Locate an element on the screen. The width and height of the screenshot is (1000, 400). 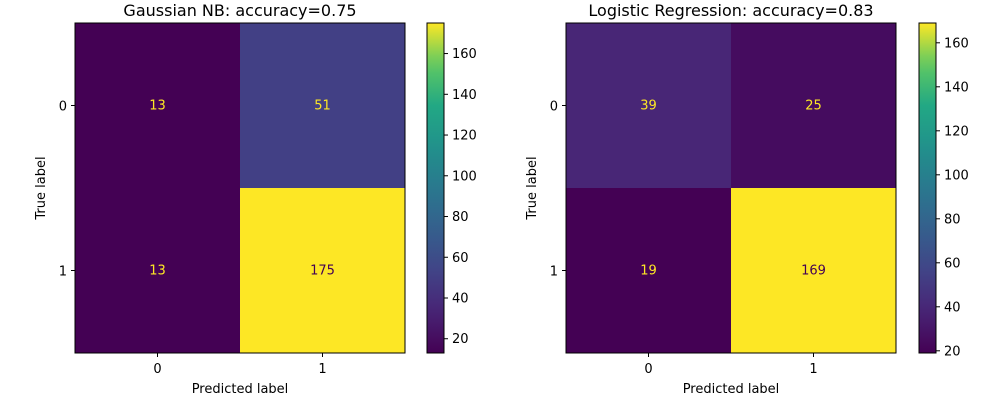
cell-value-0-0: 39 is located at coordinates (648, 106).